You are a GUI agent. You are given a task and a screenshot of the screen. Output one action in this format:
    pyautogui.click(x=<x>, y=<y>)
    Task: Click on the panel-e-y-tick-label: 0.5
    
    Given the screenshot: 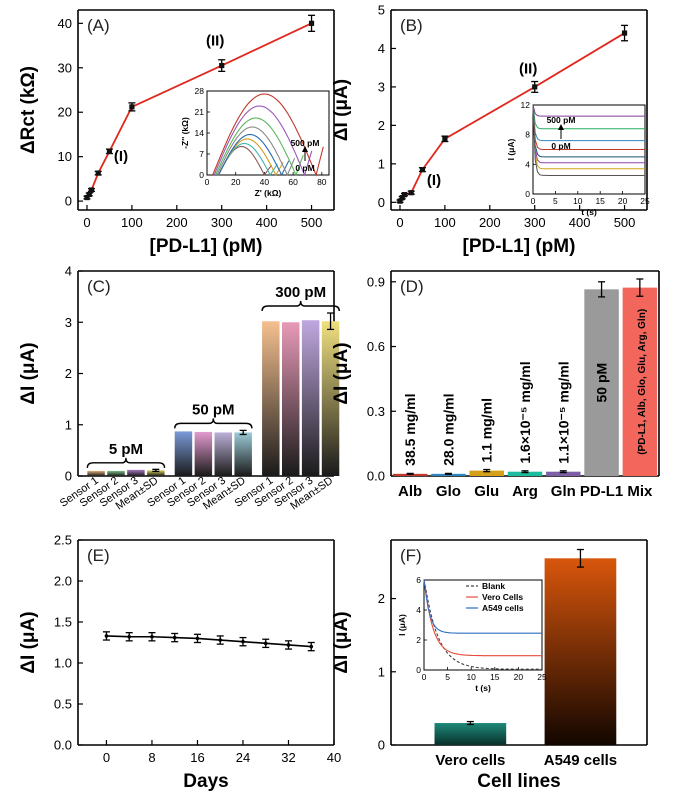 What is the action you would take?
    pyautogui.click(x=63, y=704)
    